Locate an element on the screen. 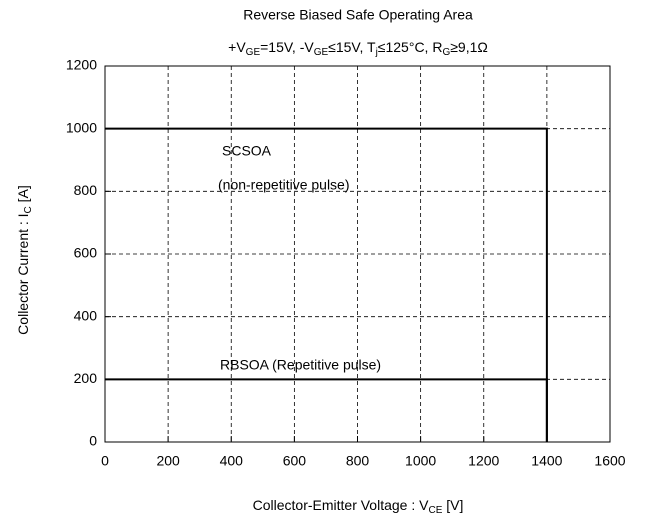 This screenshot has height=520, width=650. x-tick-label: 1400 is located at coordinates (546, 461).